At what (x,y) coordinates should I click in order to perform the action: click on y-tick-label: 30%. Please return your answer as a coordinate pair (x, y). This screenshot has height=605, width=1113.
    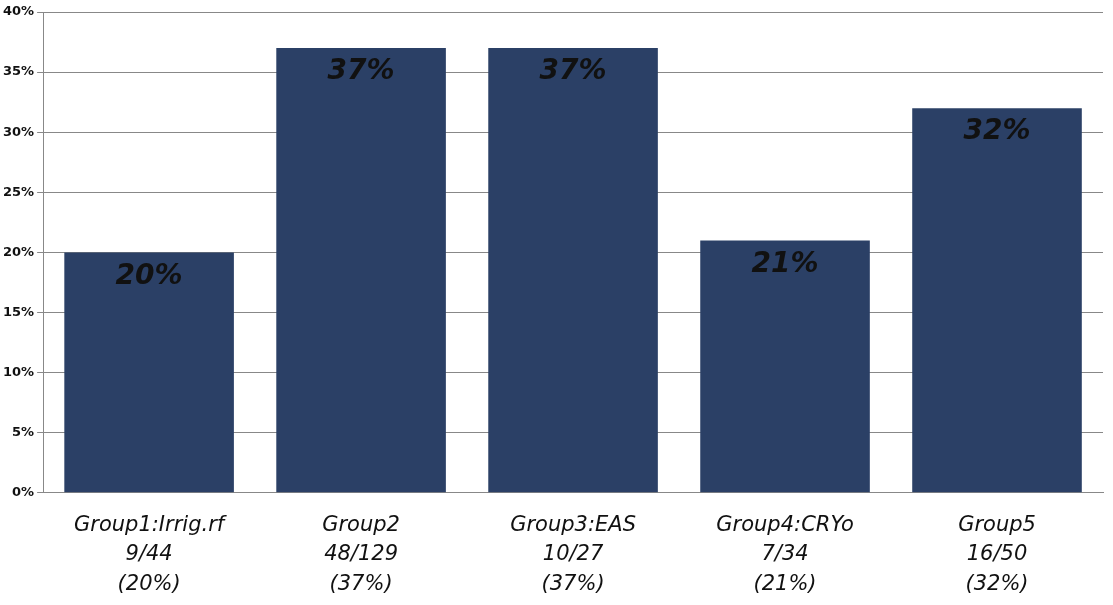
    Looking at the image, I should click on (18, 131).